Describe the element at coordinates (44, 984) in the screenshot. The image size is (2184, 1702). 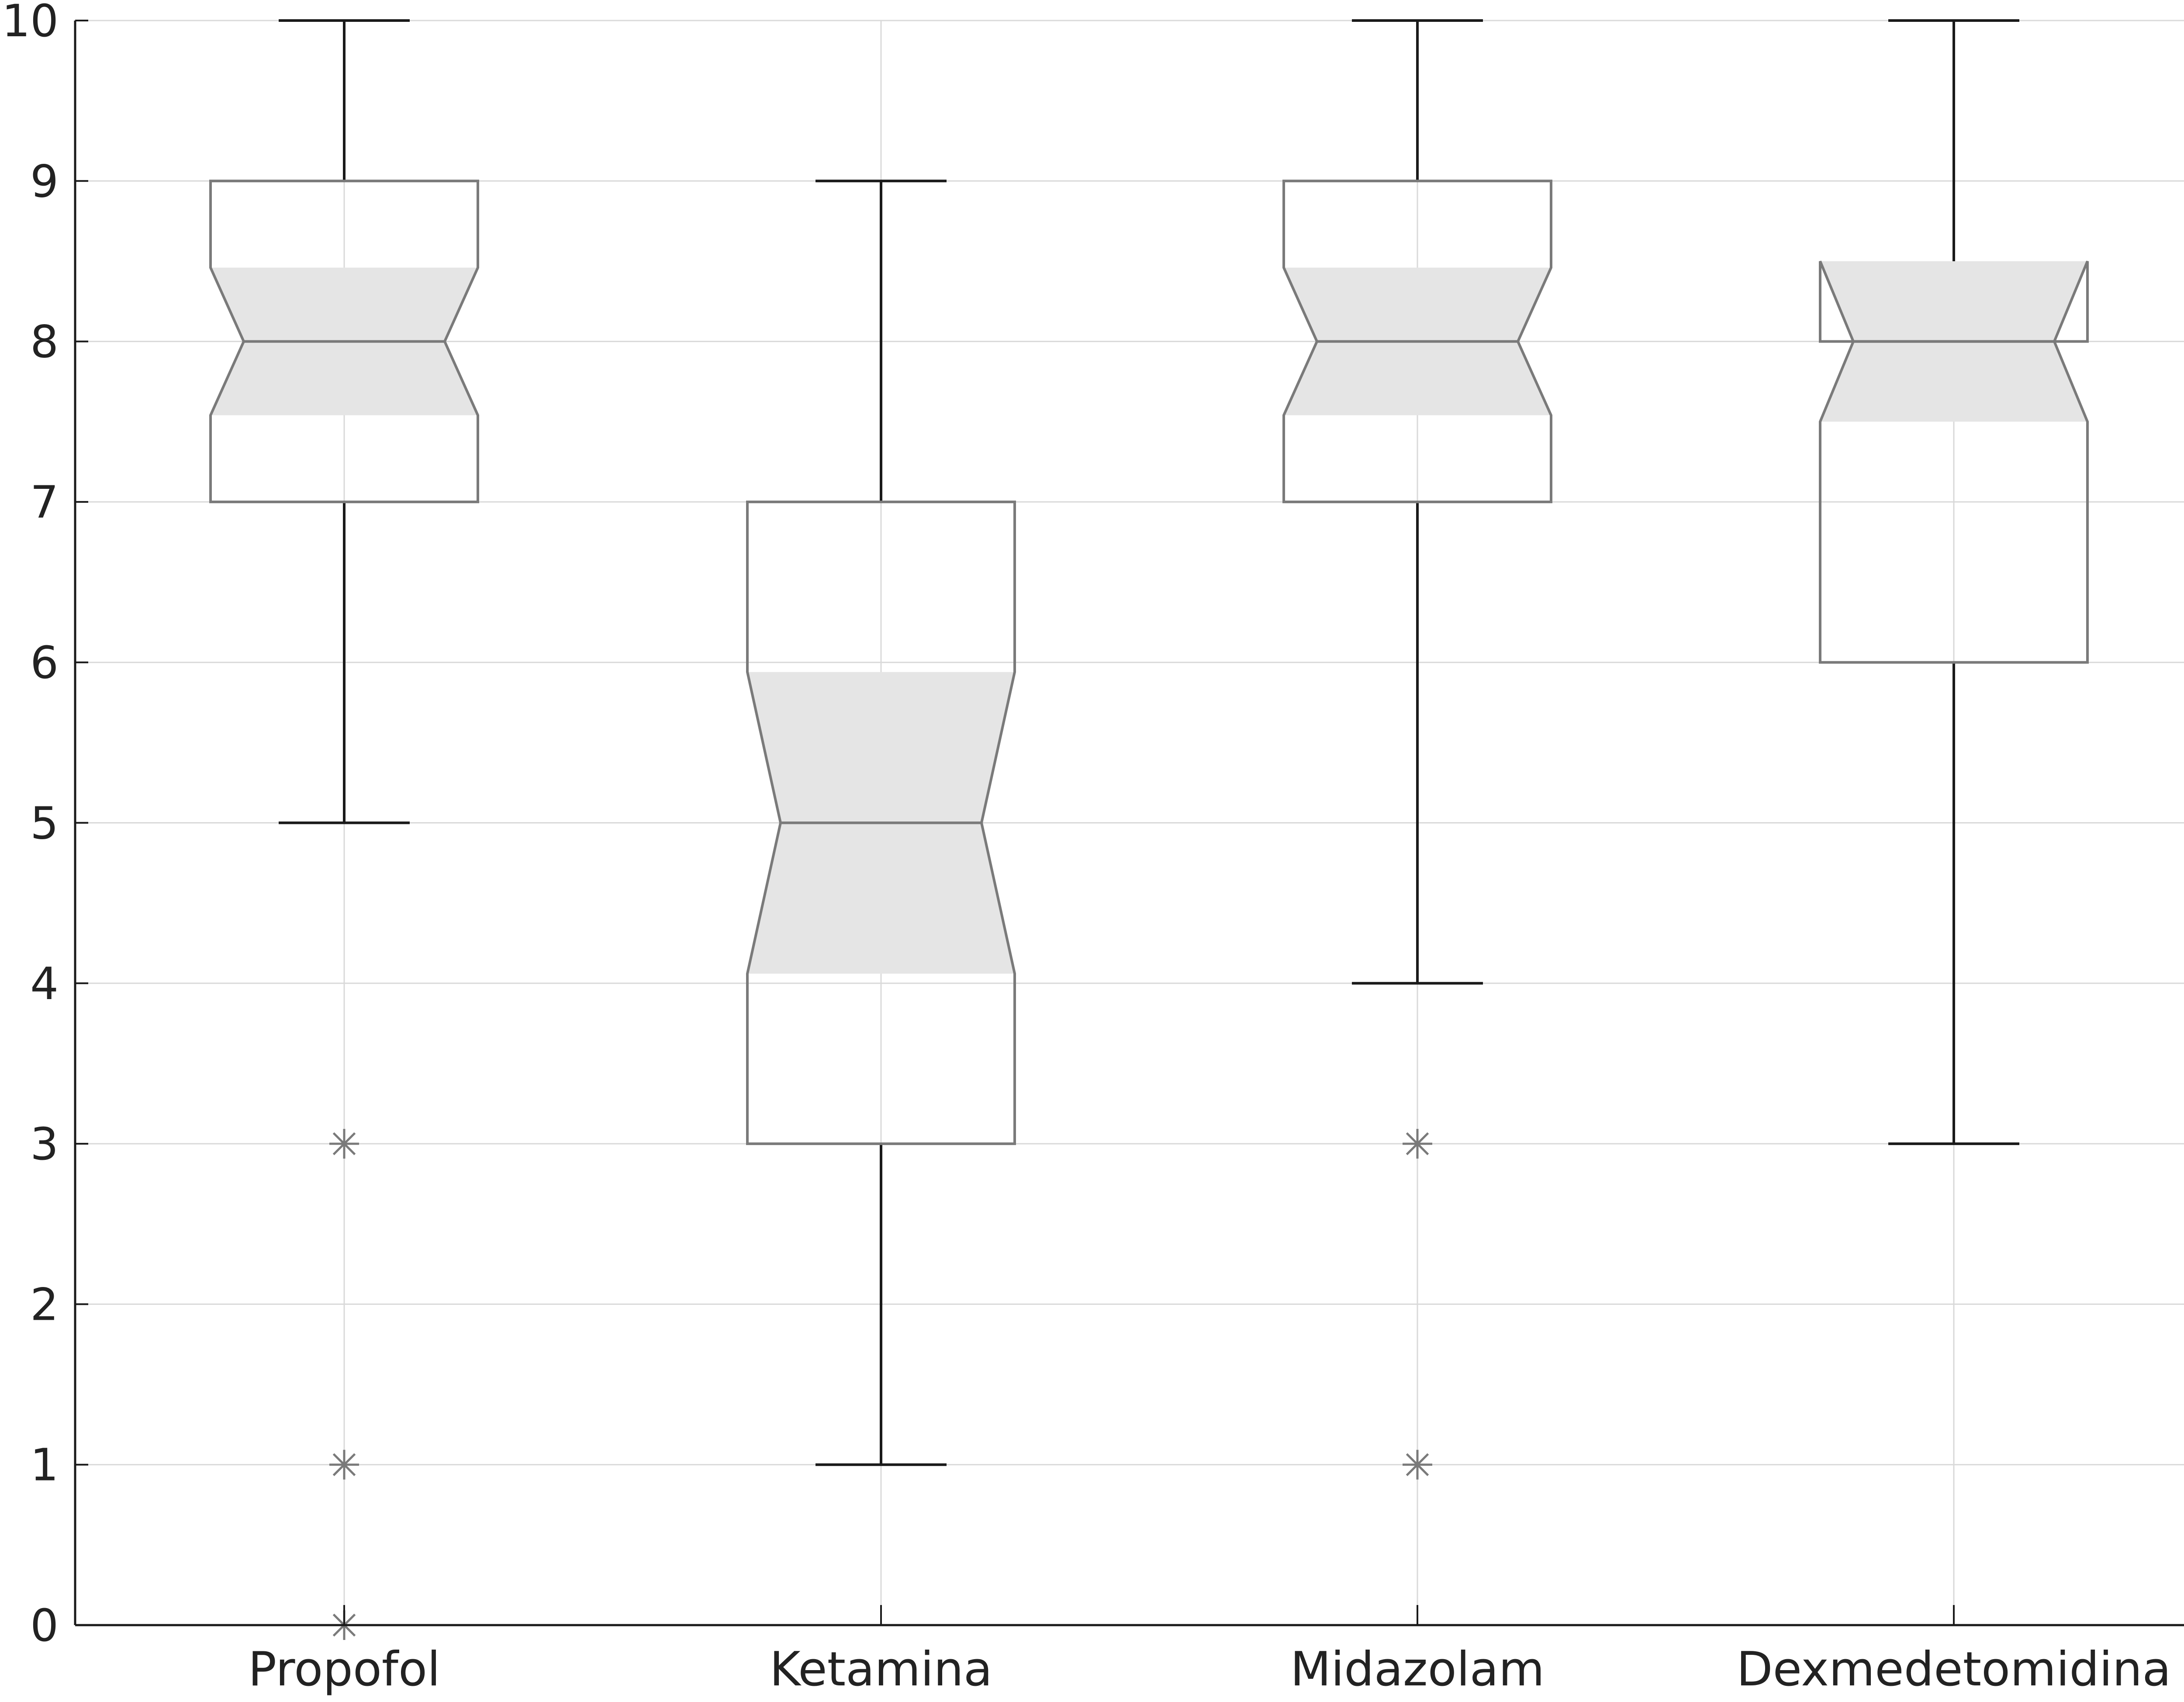
I see `y-tick-label-4: 4` at that location.